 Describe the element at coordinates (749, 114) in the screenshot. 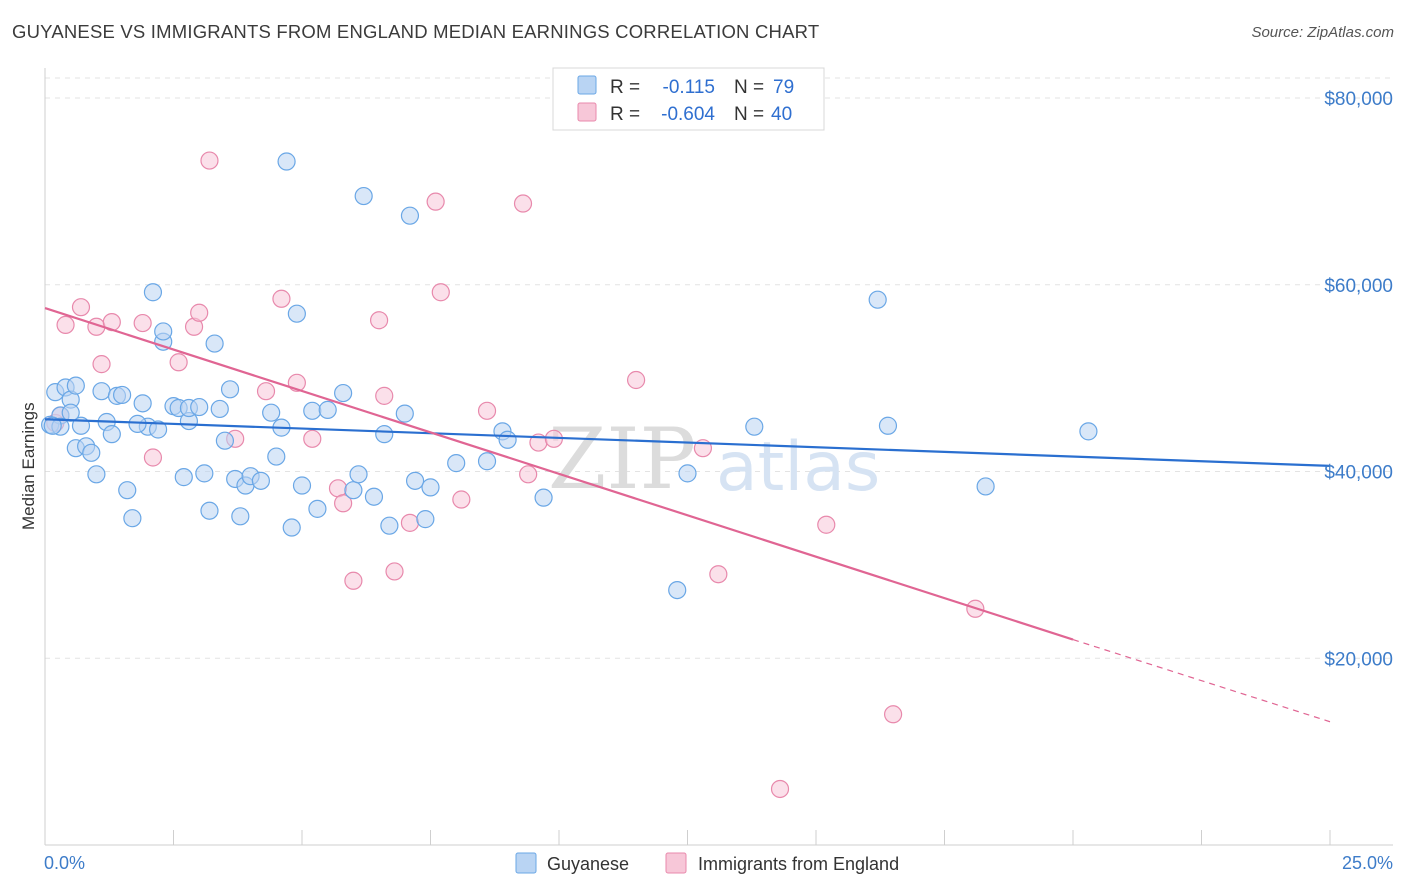

I see `legend-n-label-2: N =` at that location.